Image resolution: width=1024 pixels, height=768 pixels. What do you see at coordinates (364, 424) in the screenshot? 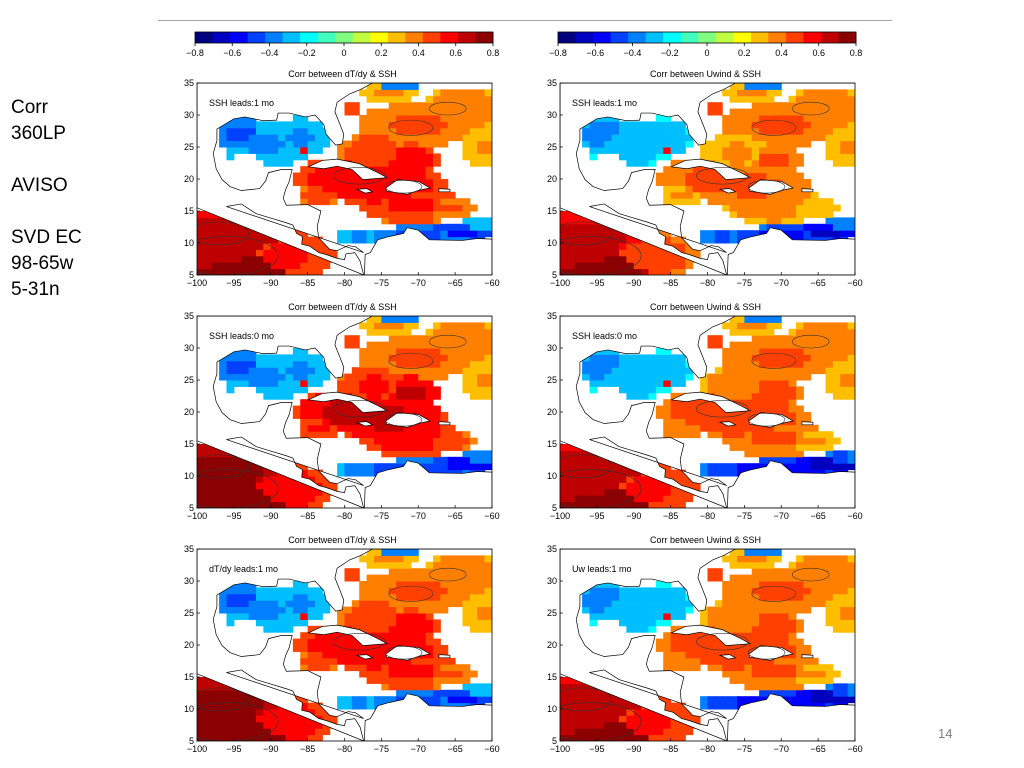
I see `jamaica-land` at bounding box center [364, 424].